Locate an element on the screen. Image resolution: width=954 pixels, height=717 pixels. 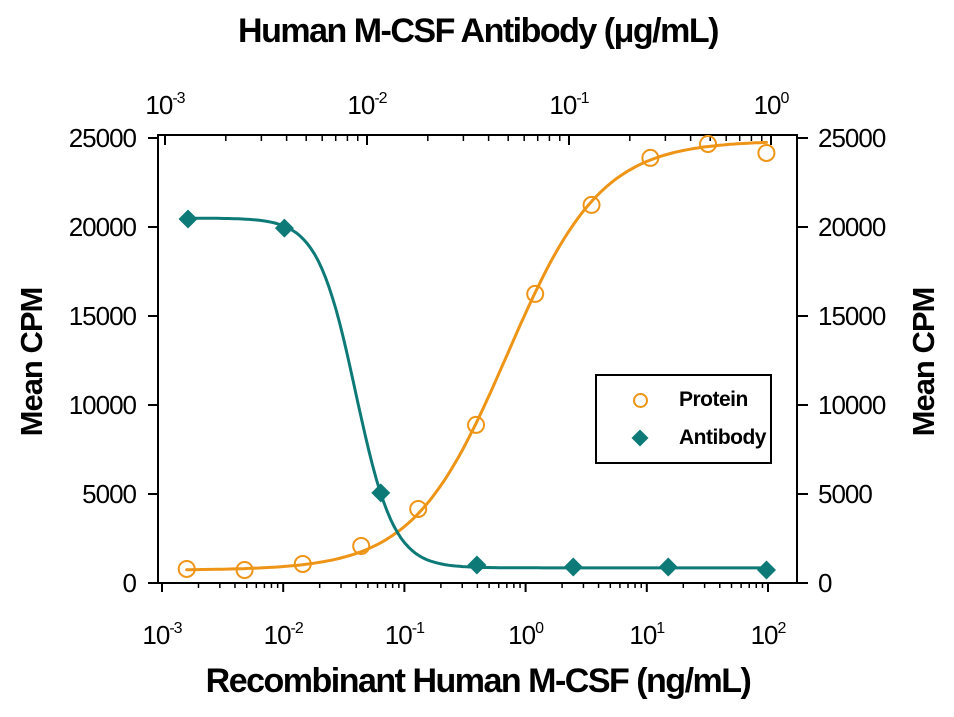
open-circle-icon is located at coordinates (640, 400).